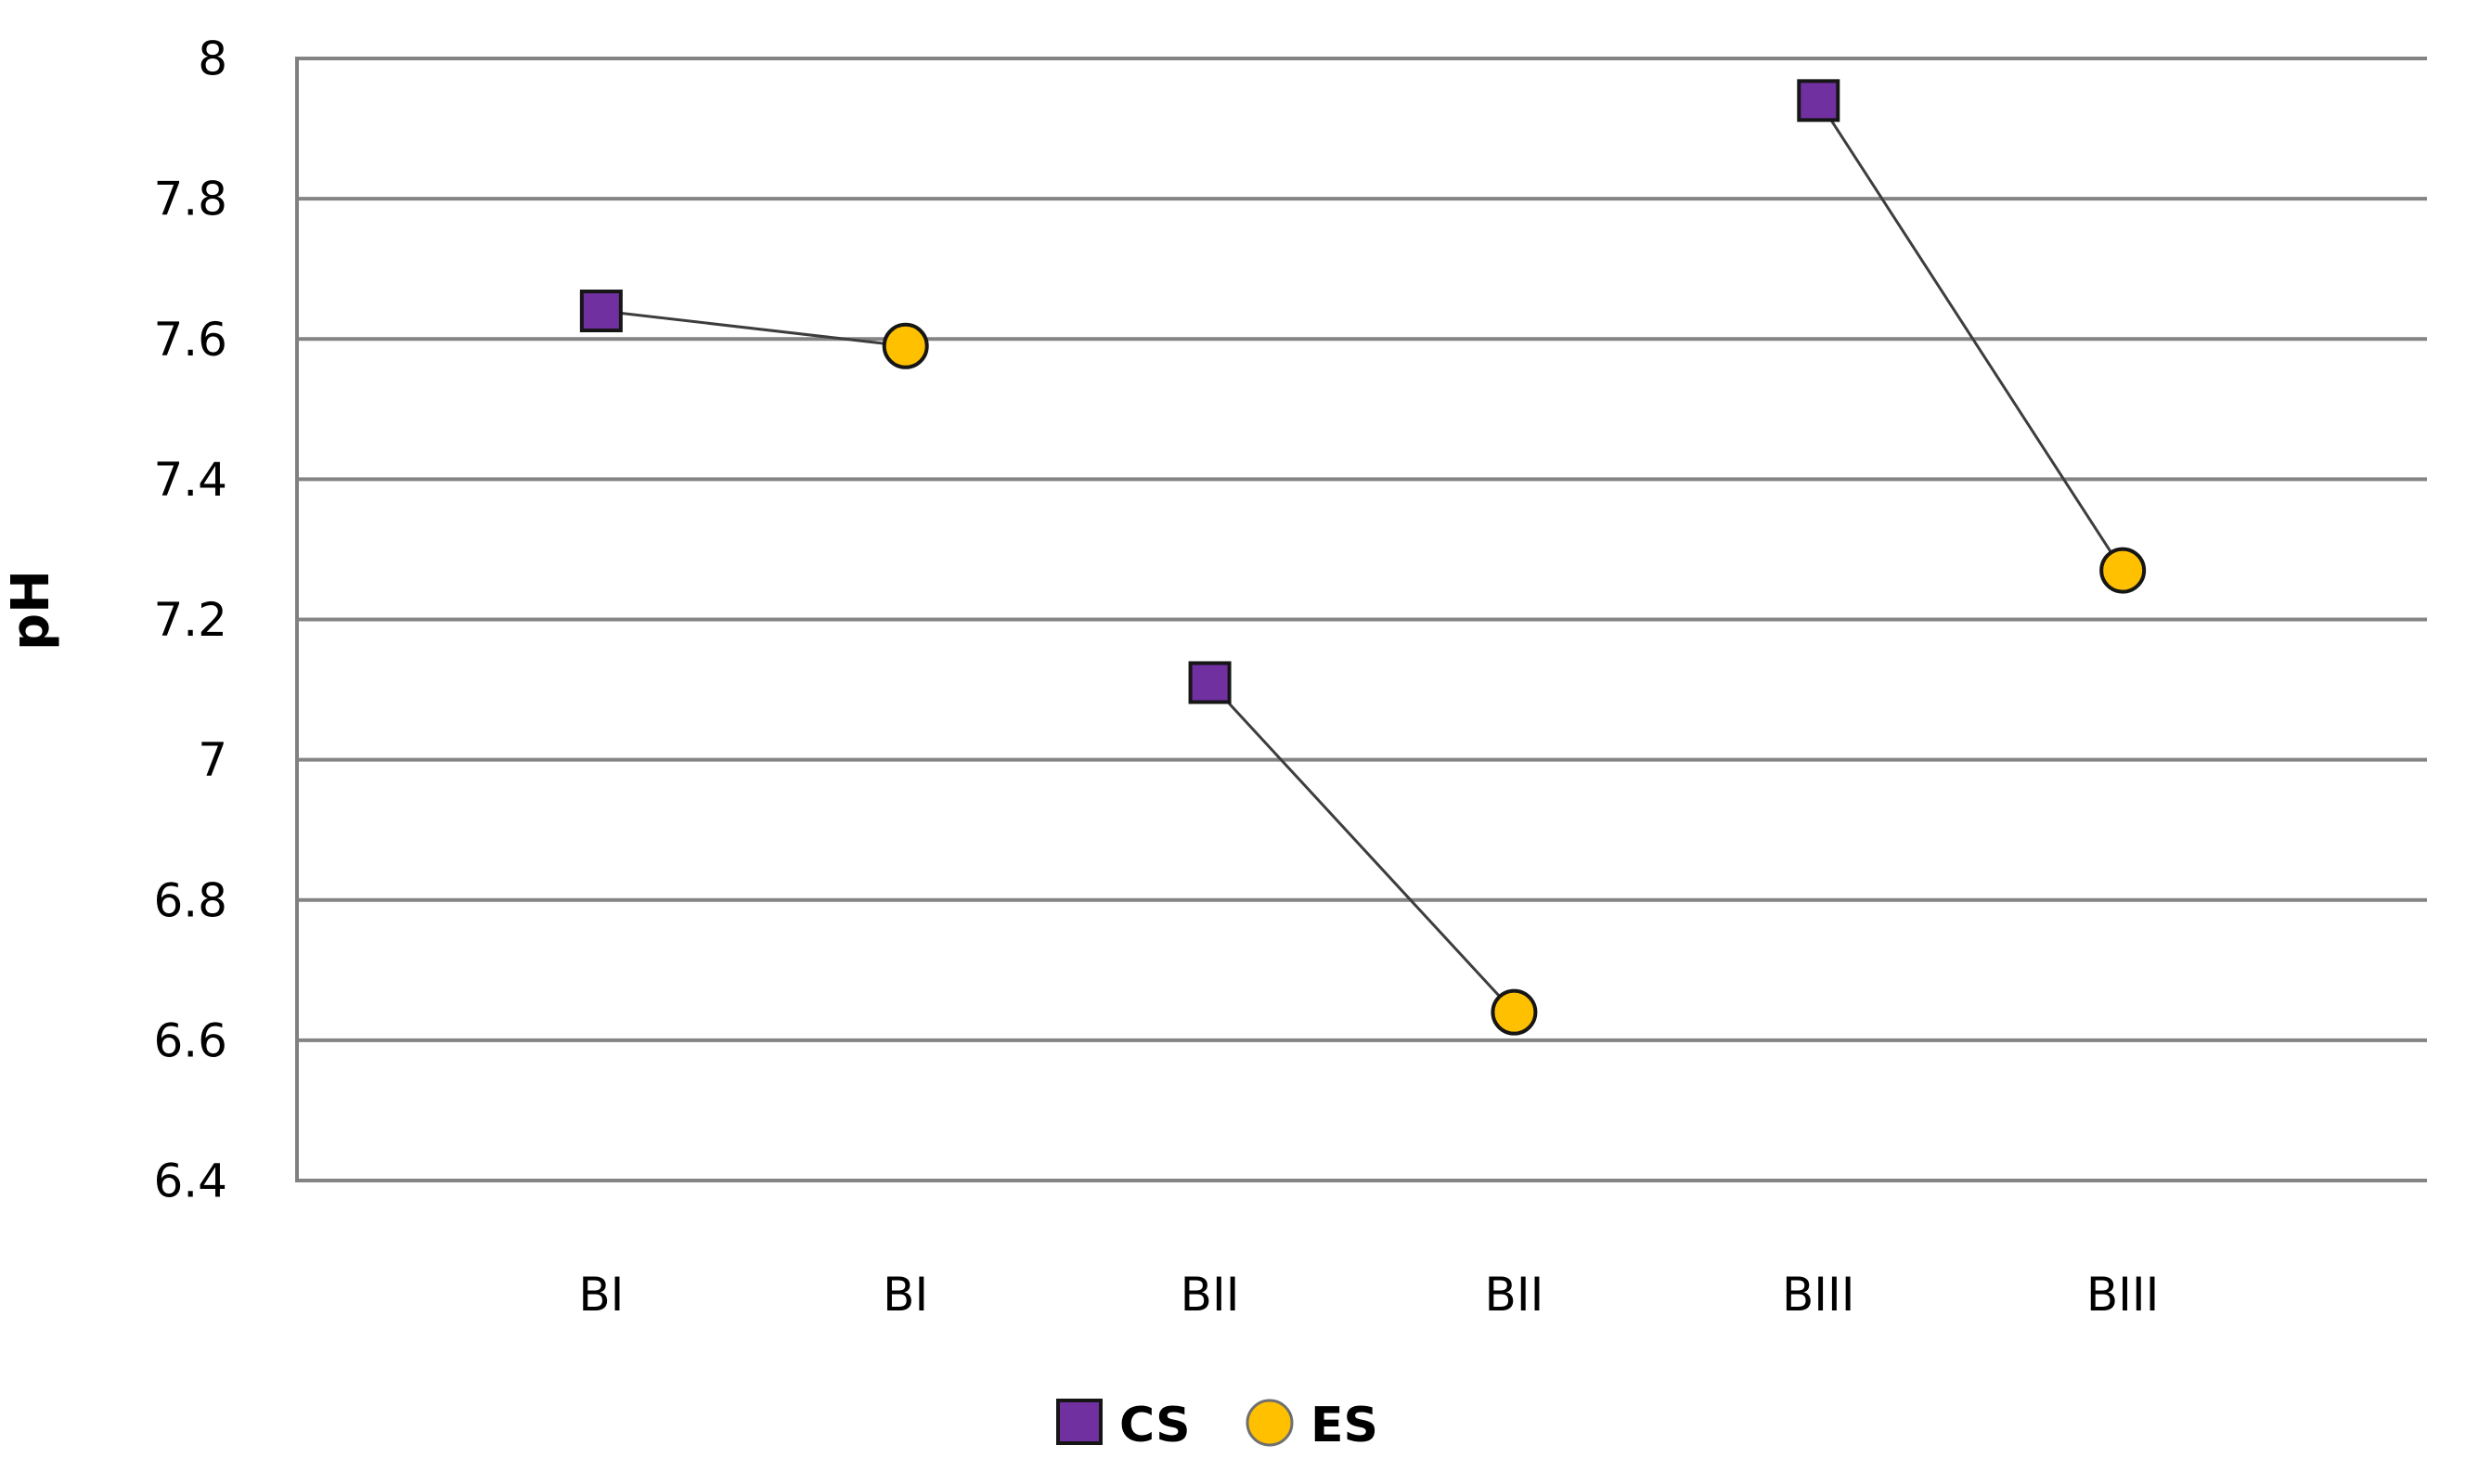 This screenshot has width=2466, height=1484. What do you see at coordinates (1270, 1423) in the screenshot?
I see `legend-es-marker-icon` at bounding box center [1270, 1423].